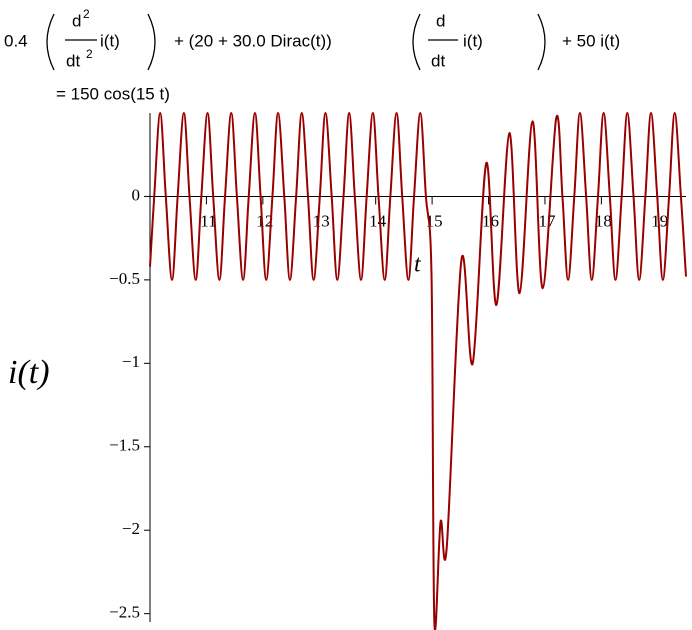 The image size is (692, 630). I want to click on x-tick-label: 12, so click(264, 220).